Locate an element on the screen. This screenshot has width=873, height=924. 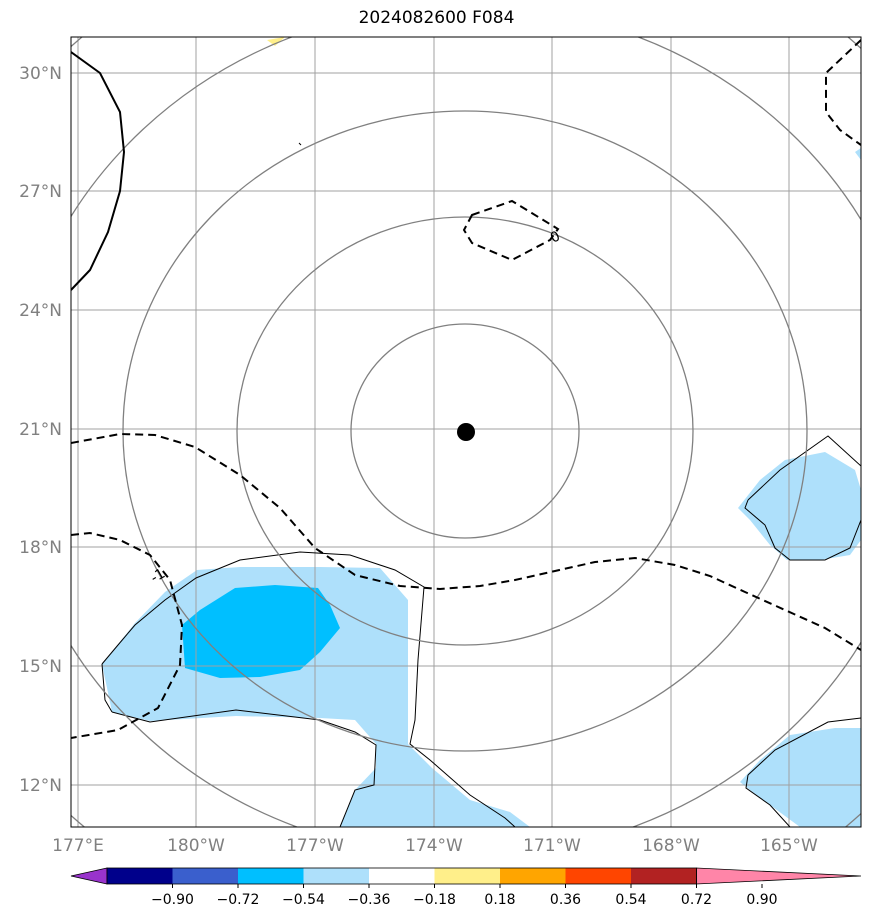
lat-label-12n: 12°N is located at coordinates (40, 786).